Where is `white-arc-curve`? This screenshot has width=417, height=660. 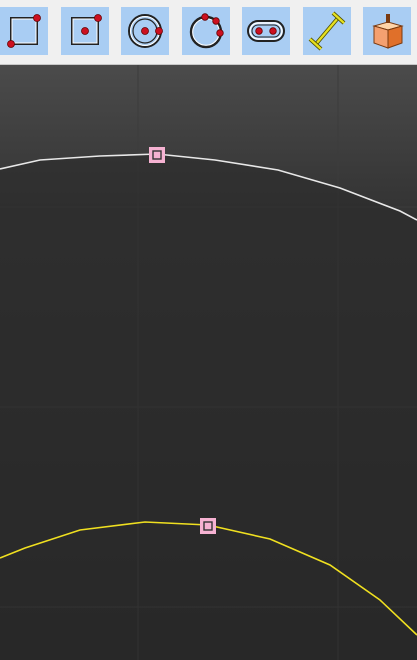
white-arc-curve is located at coordinates (208, 187).